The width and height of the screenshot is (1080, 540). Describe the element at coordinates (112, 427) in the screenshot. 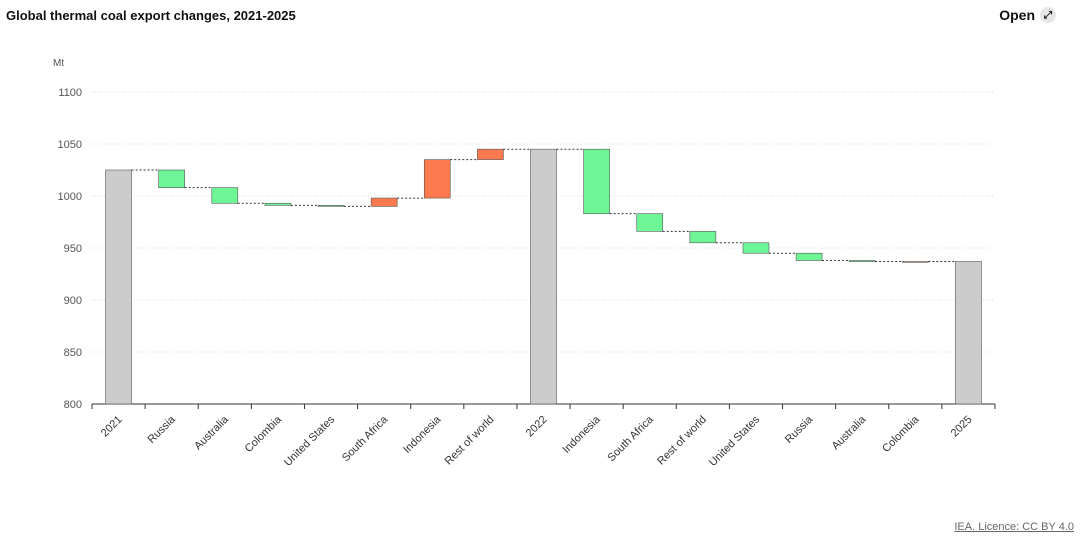

I see `x-tick-label: 2021` at that location.